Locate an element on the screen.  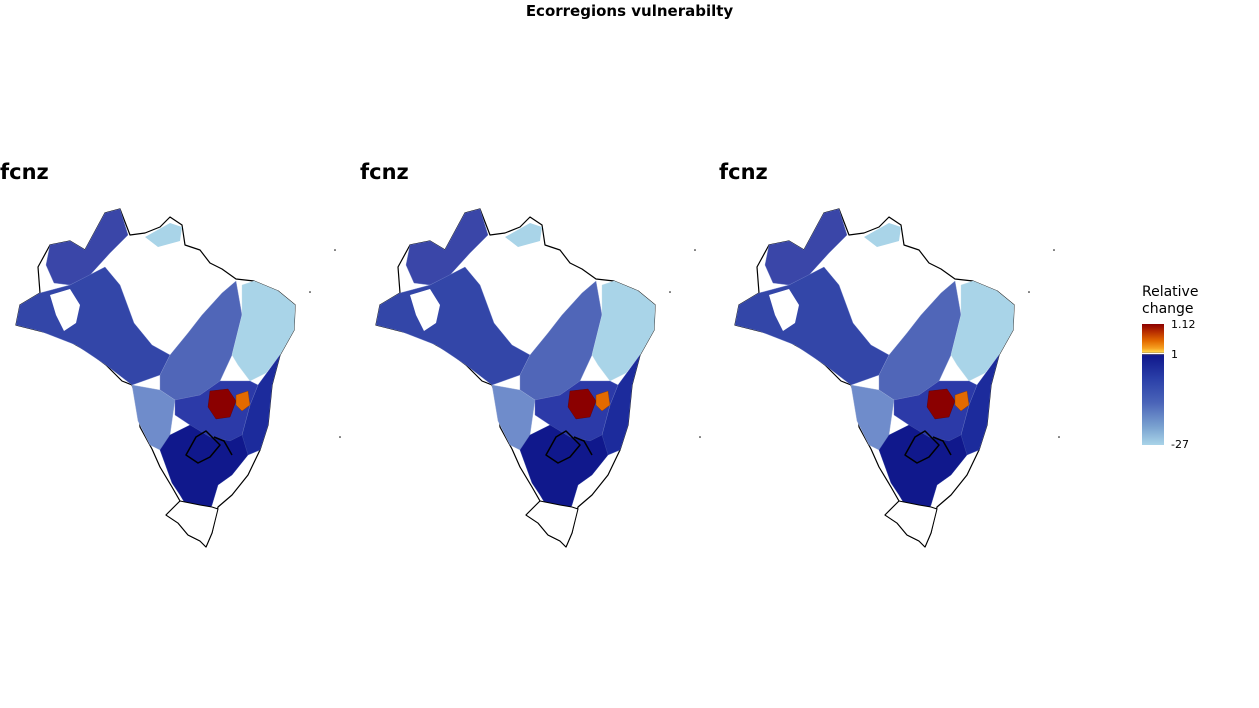
main-title: Ecorregions vulnerabilty is located at coordinates (629, 11).